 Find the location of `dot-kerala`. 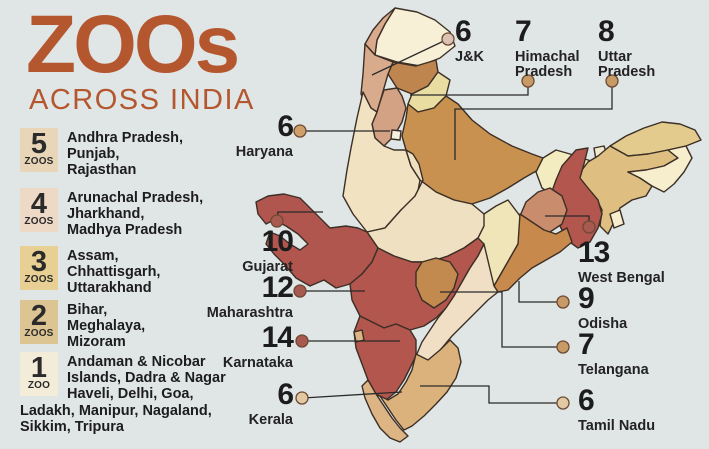

dot-kerala is located at coordinates (302, 398).